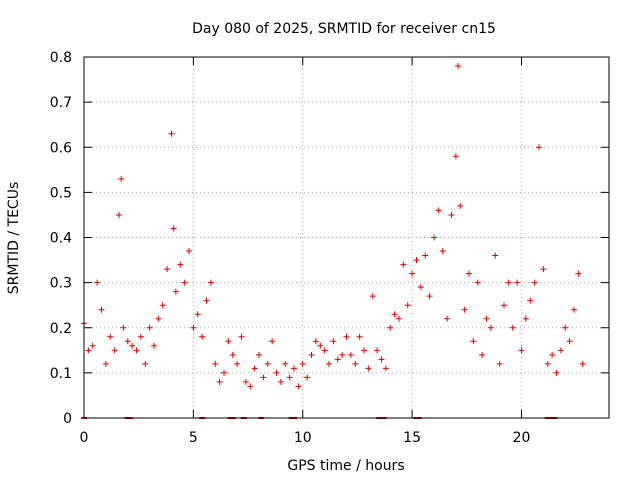 The width and height of the screenshot is (640, 485). I want to click on x-tick-label: 10, so click(303, 438).